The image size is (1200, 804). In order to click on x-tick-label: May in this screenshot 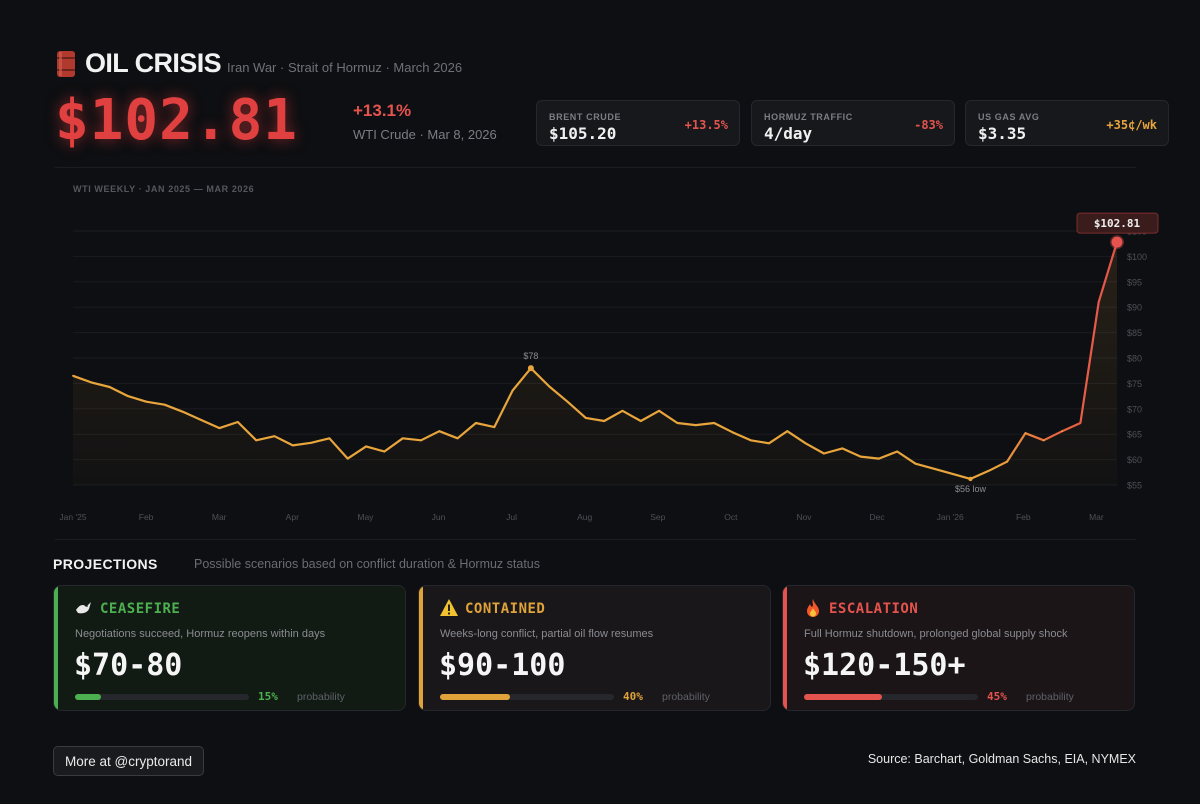, I will do `click(365, 517)`.